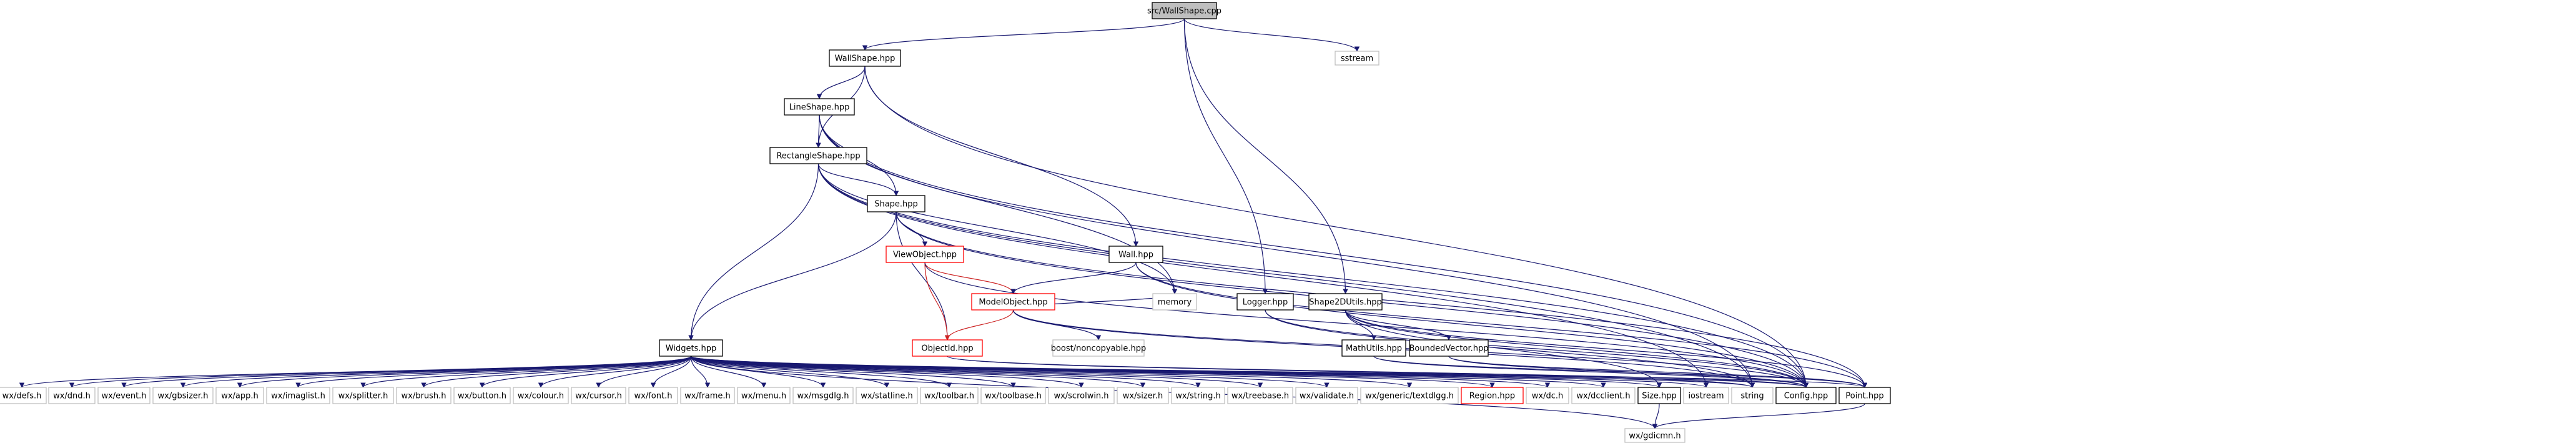  Describe the element at coordinates (793, 276) in the screenshot. I see `edge-shape-hpp-to-widgets-hpp` at that location.